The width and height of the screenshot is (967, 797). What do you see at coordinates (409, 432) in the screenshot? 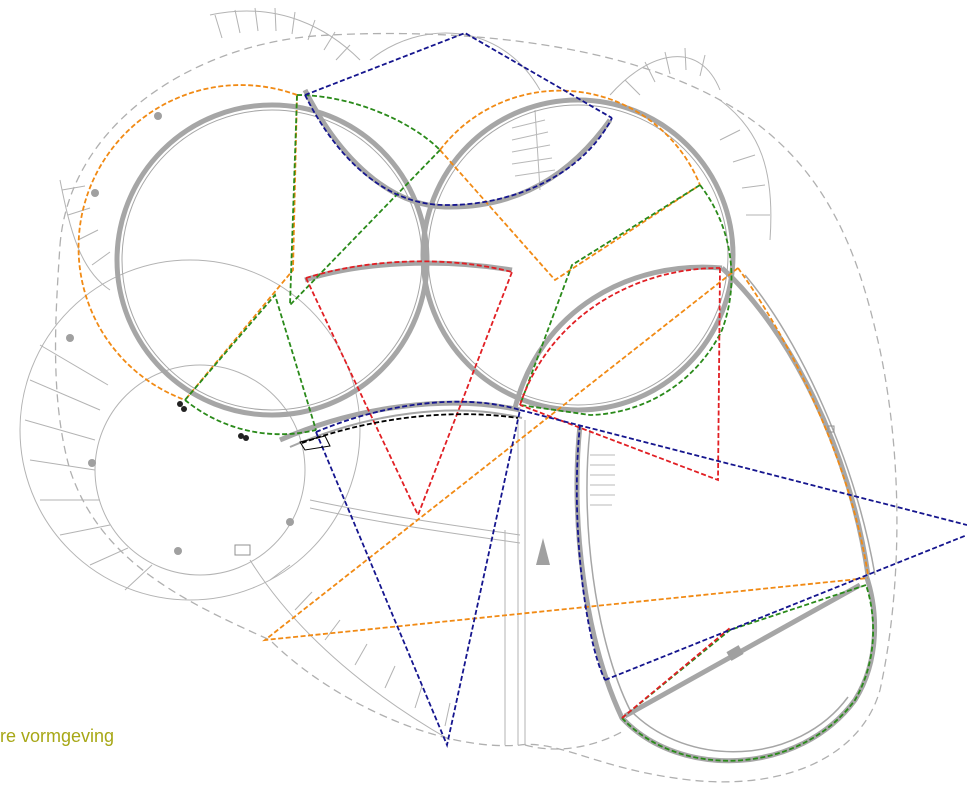
I see `black-layout-line` at bounding box center [409, 432].